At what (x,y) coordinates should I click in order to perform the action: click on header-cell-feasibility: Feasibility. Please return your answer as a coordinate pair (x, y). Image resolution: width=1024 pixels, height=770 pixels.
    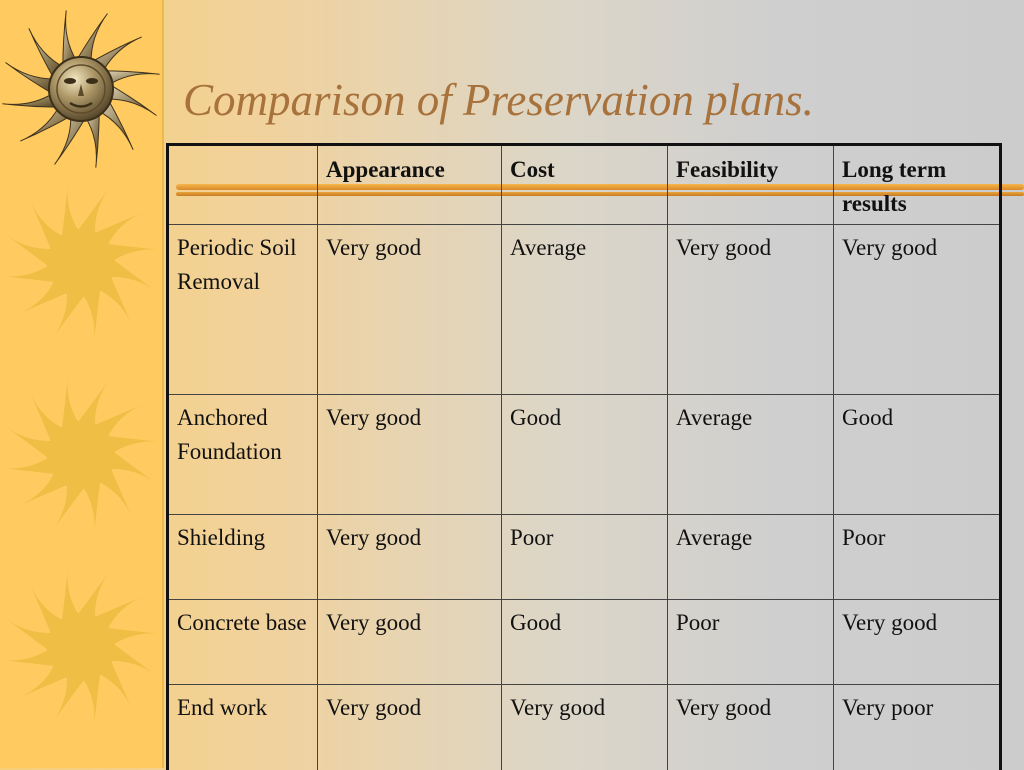
    Looking at the image, I should click on (750, 184).